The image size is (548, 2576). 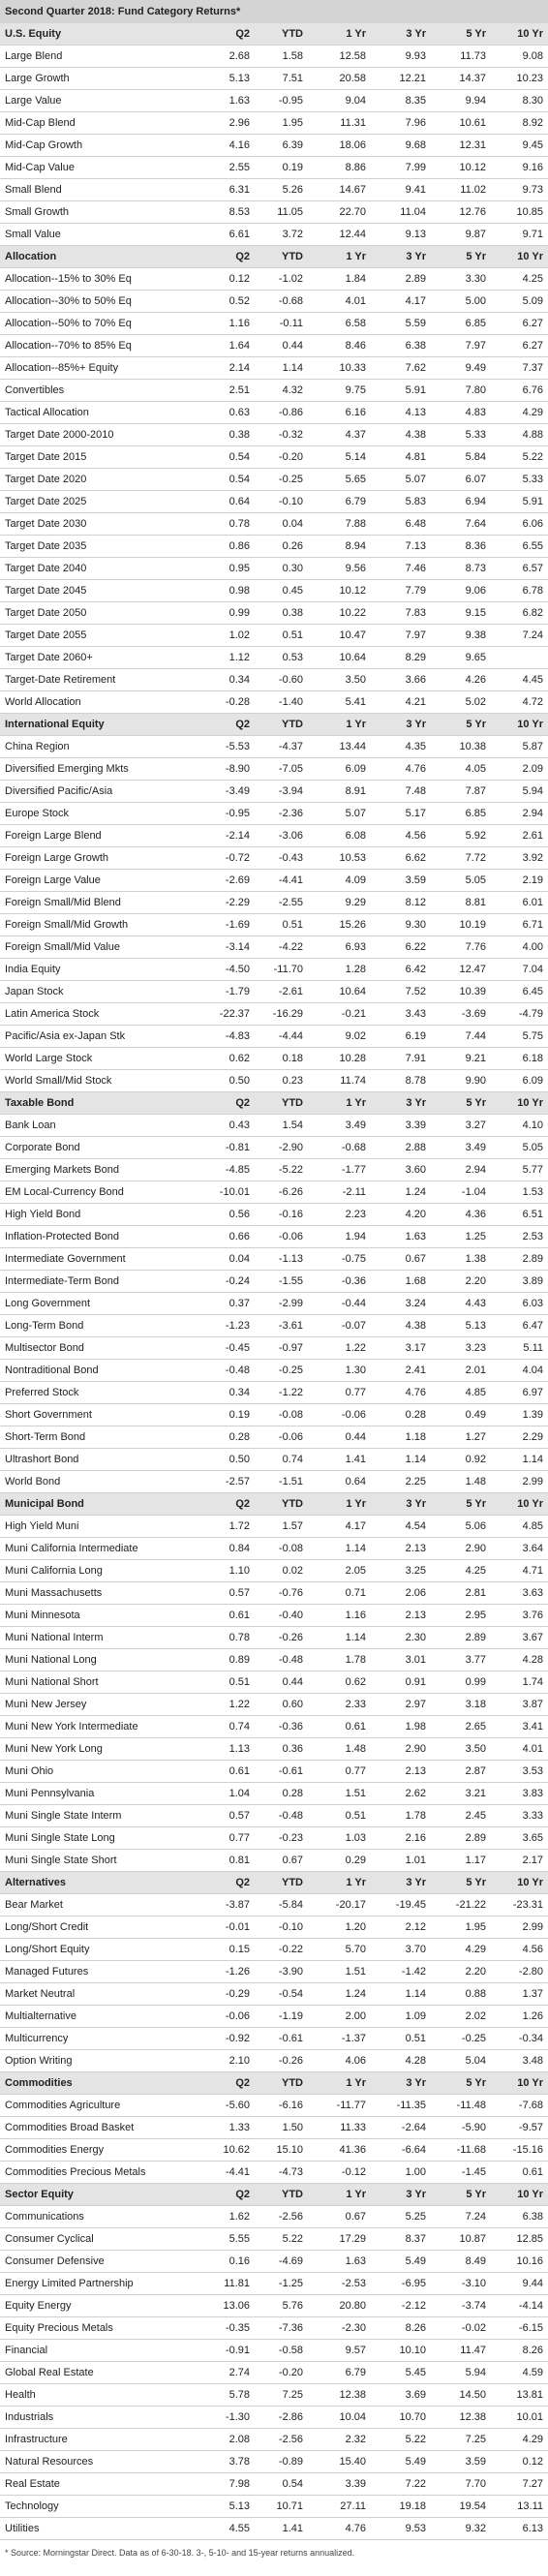 What do you see at coordinates (228, 1971) in the screenshot?
I see `return-cell: -1.26` at bounding box center [228, 1971].